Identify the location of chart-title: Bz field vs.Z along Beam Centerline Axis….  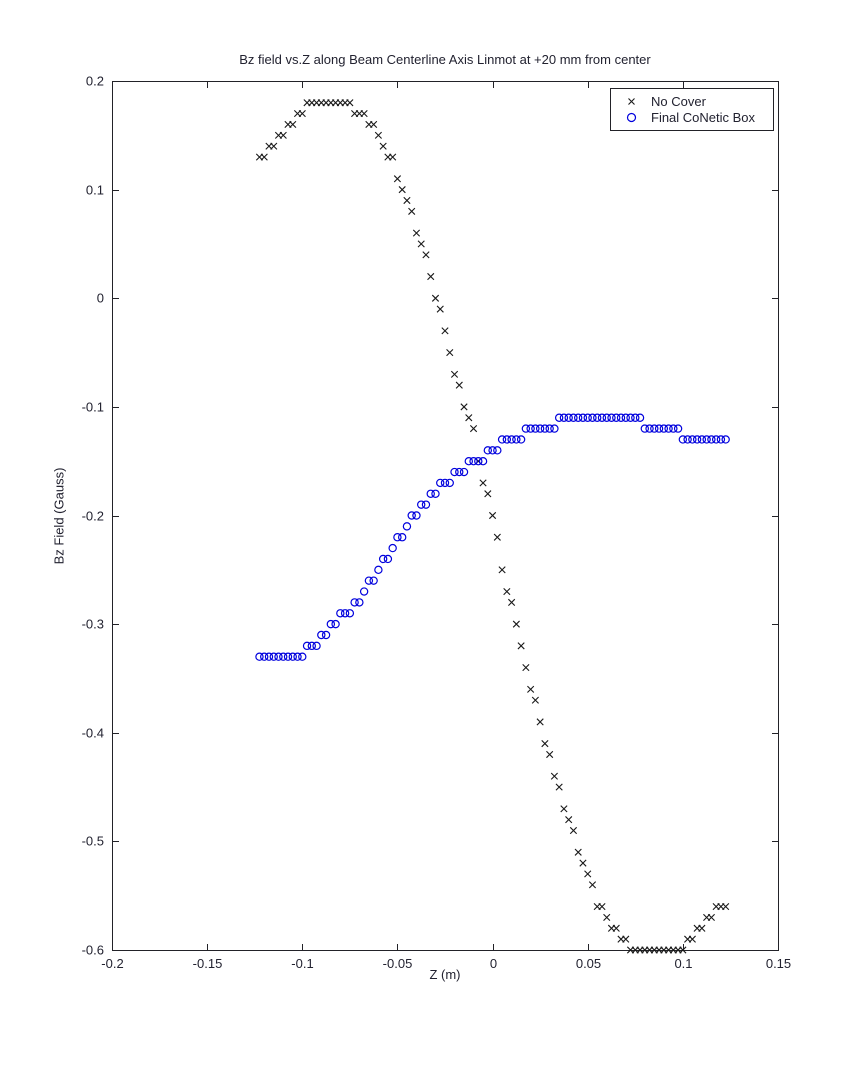
(445, 59).